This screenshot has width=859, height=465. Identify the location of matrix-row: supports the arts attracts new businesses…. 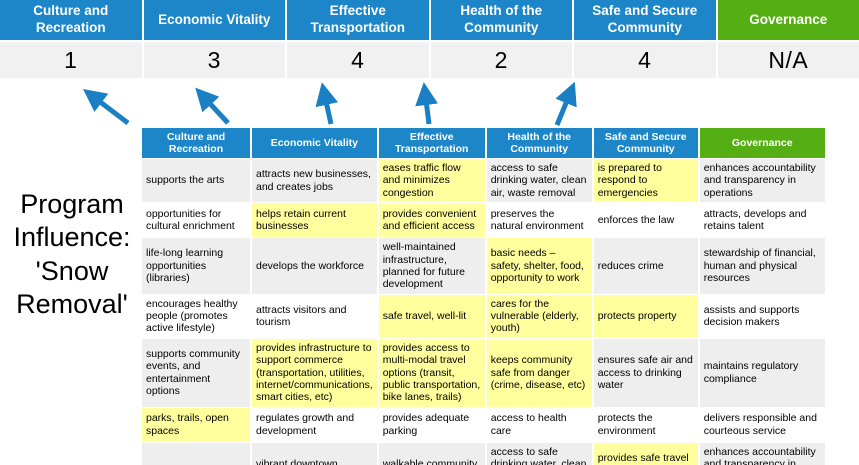
(483, 181).